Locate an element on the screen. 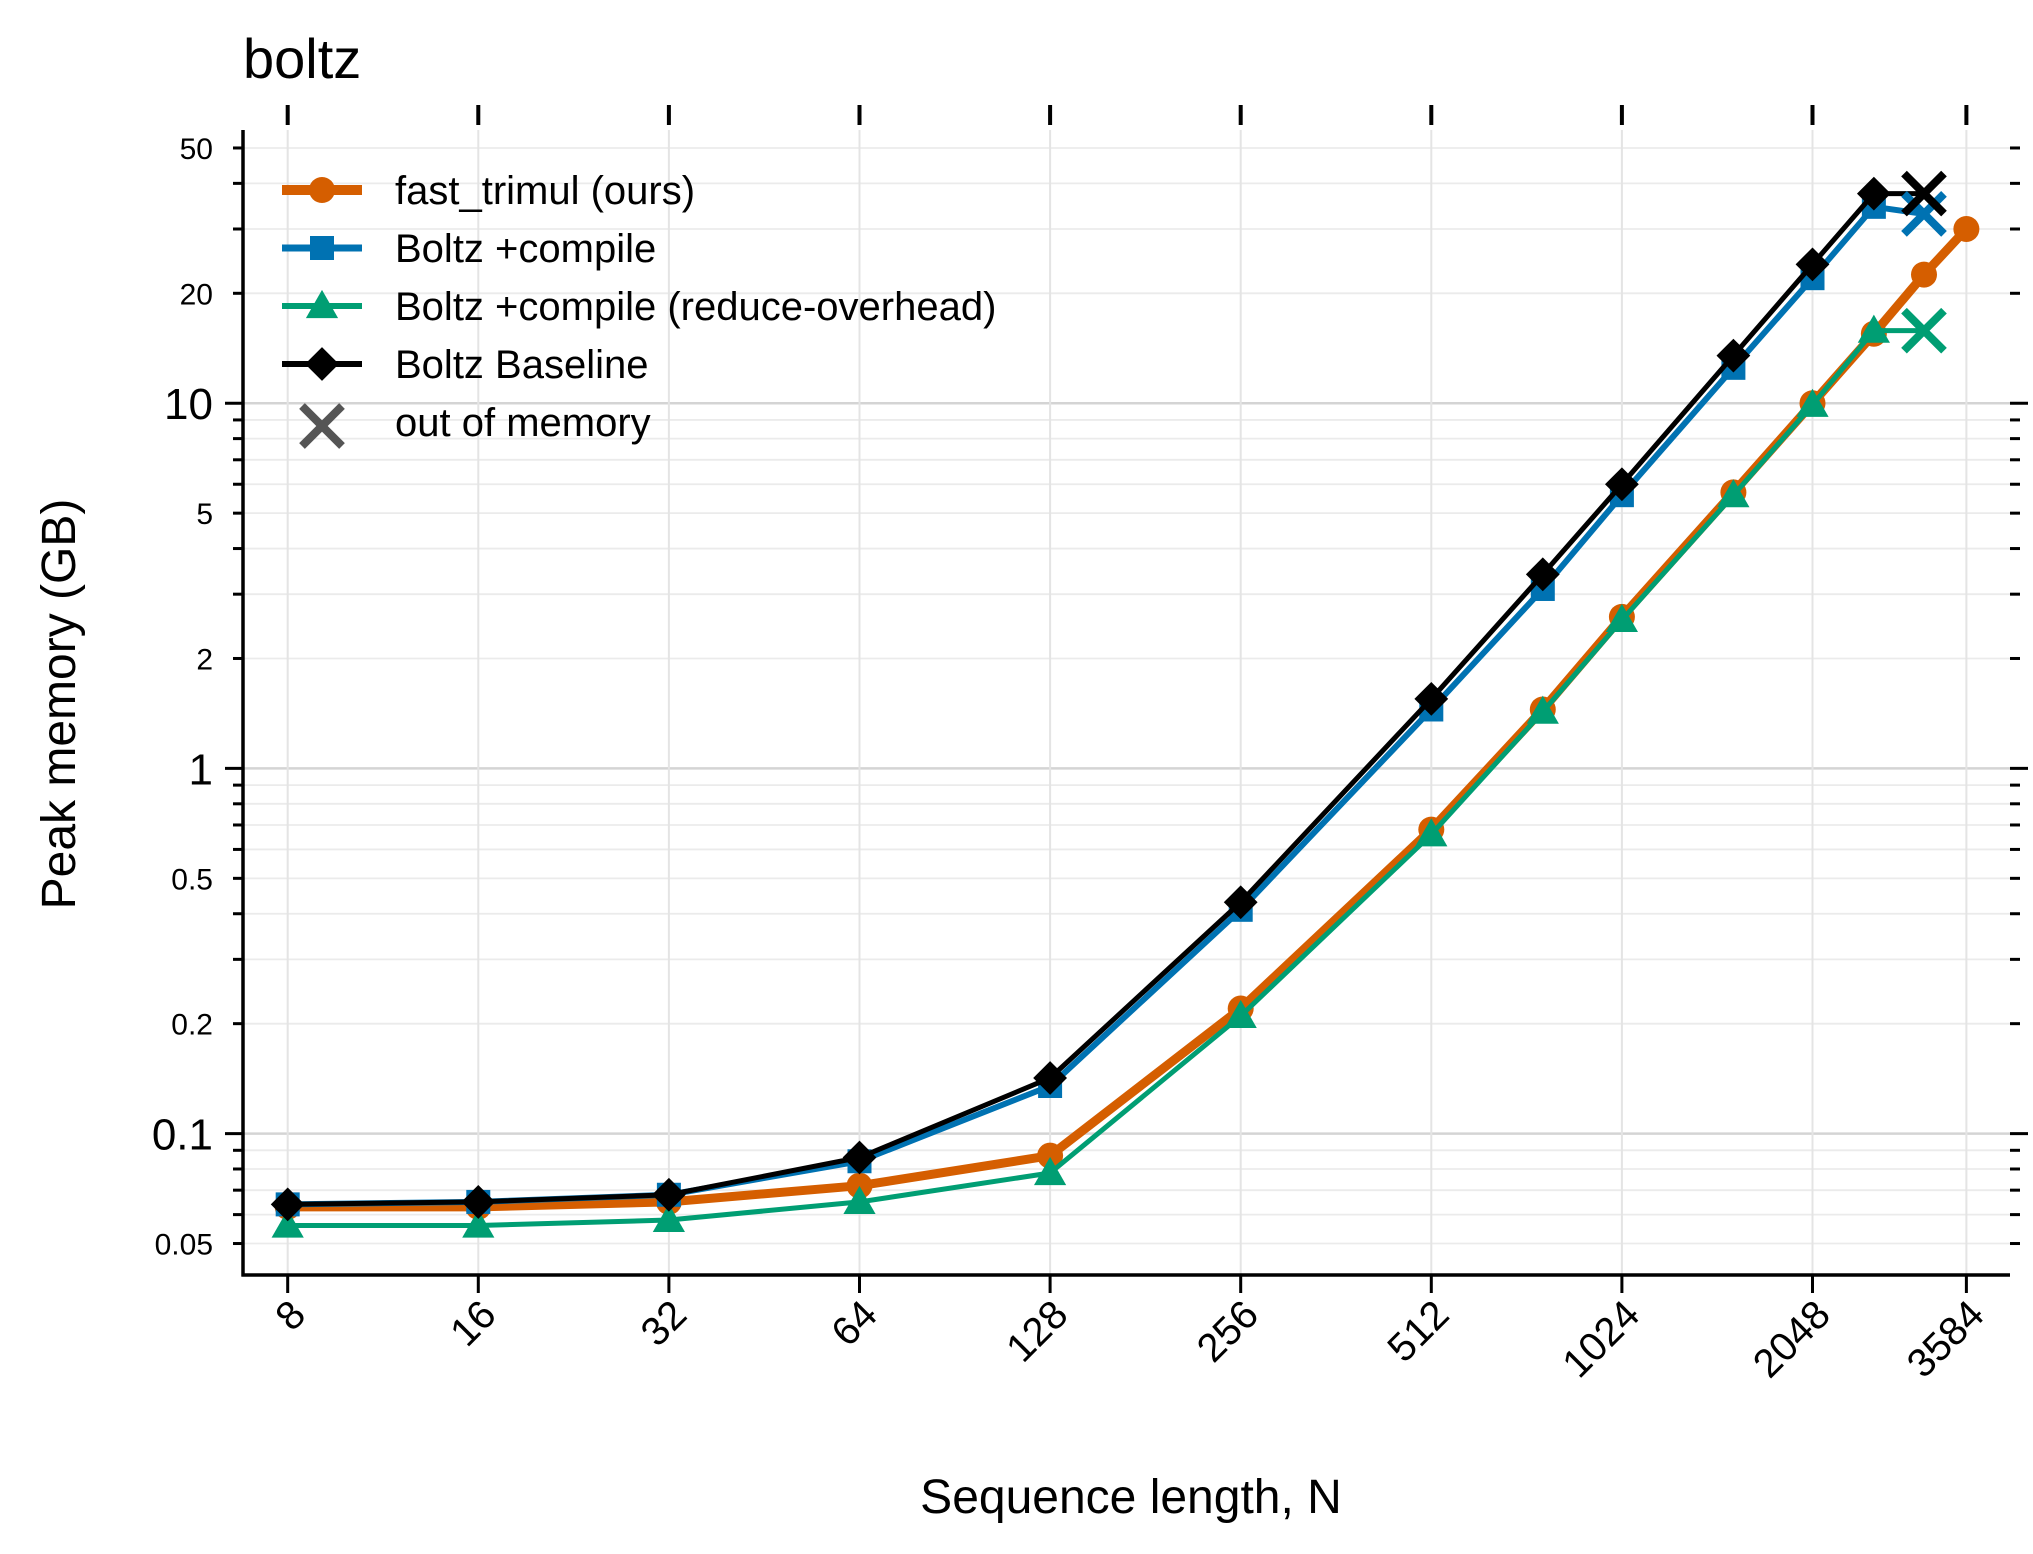  x-tick-label: 32 is located at coordinates (664, 1323).